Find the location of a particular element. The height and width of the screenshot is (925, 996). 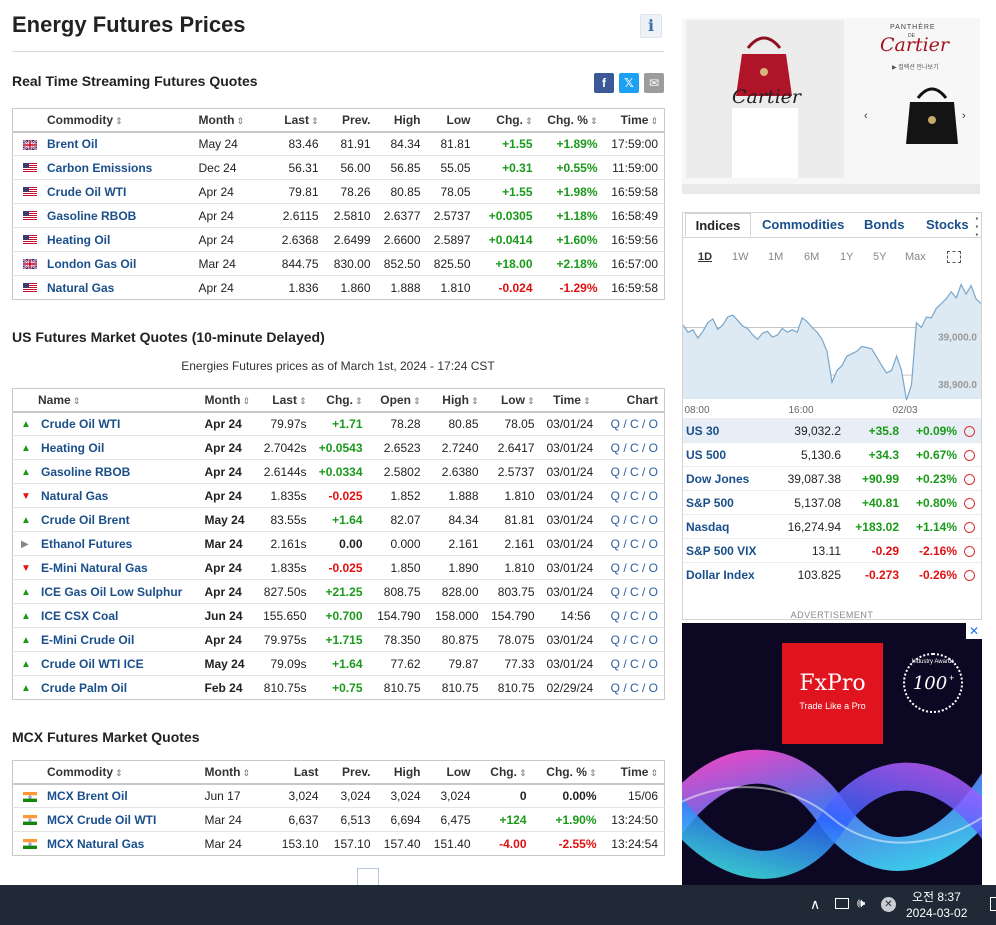

commodity-name-cell: MCX Brent Oil is located at coordinates (105, 795).